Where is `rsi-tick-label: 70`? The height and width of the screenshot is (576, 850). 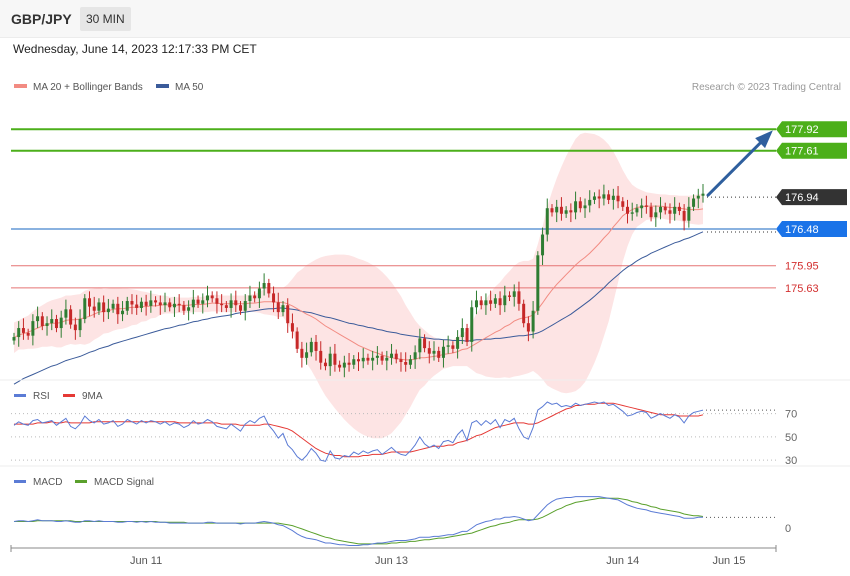
rsi-tick-label: 70 is located at coordinates (791, 415).